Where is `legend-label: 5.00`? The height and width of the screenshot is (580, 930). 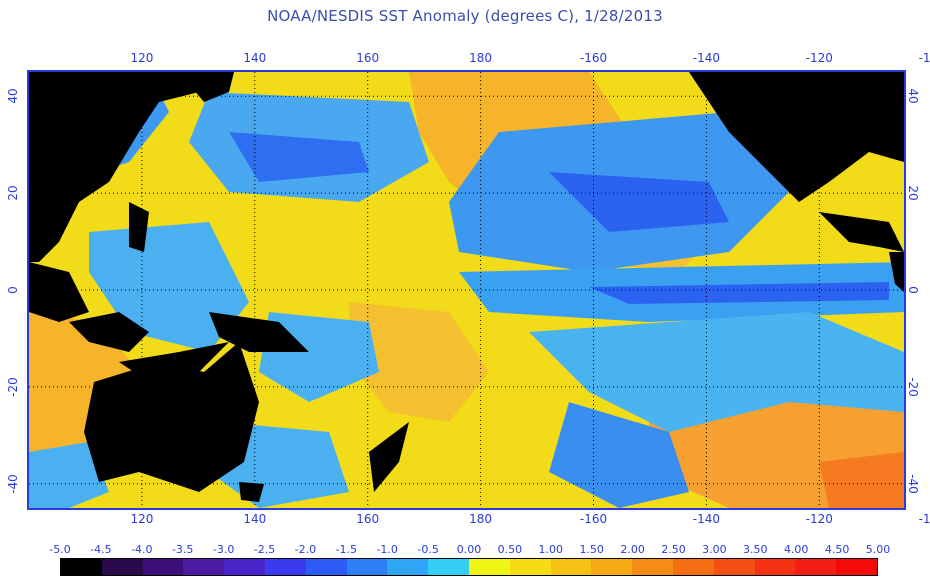
legend-label: 5.00 is located at coordinates (878, 549).